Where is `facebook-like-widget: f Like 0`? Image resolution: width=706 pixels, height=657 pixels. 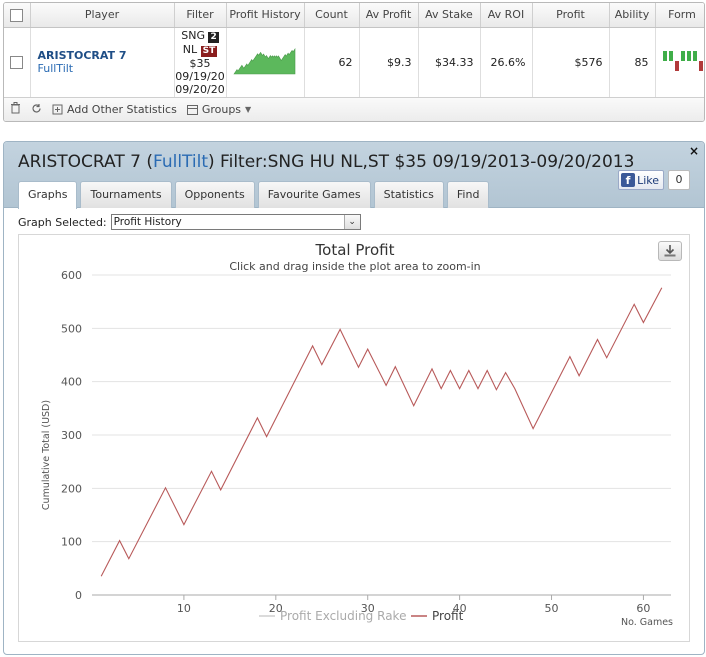
facebook-like-widget: f Like 0 is located at coordinates (654, 180).